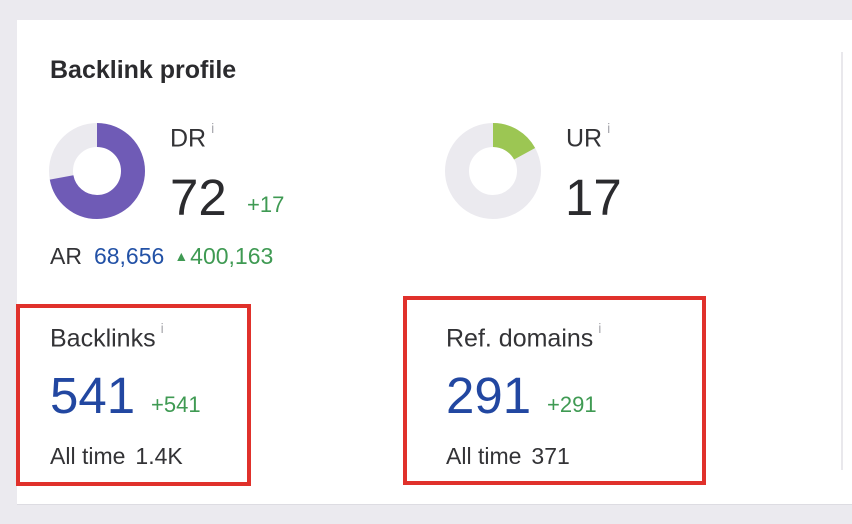 Image resolution: width=852 pixels, height=524 pixels. I want to click on trend-up-icon: ▲, so click(181, 256).